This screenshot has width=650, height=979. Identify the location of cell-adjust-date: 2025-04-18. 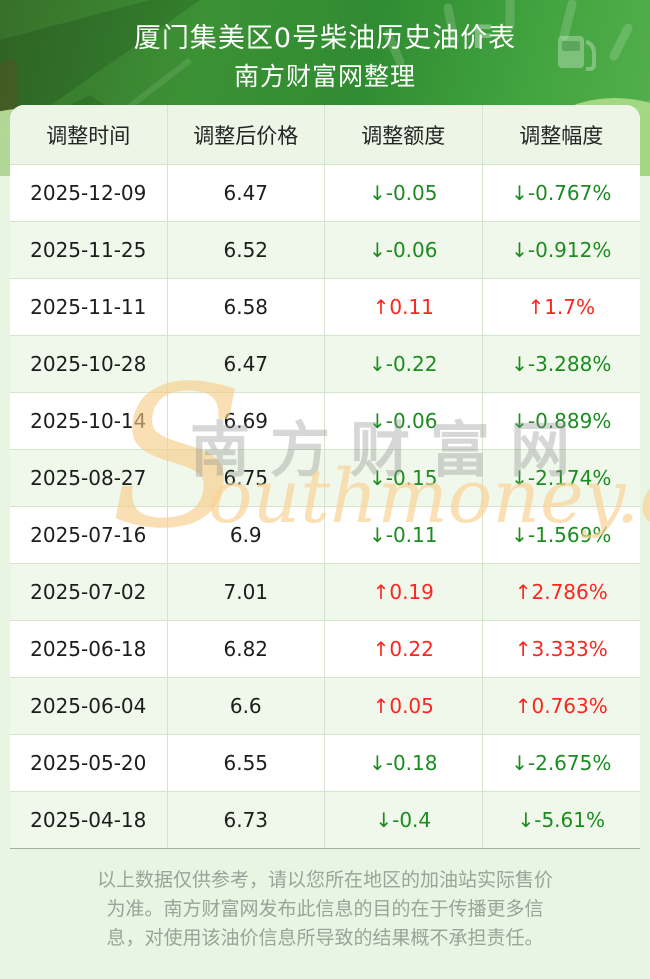
(89, 820).